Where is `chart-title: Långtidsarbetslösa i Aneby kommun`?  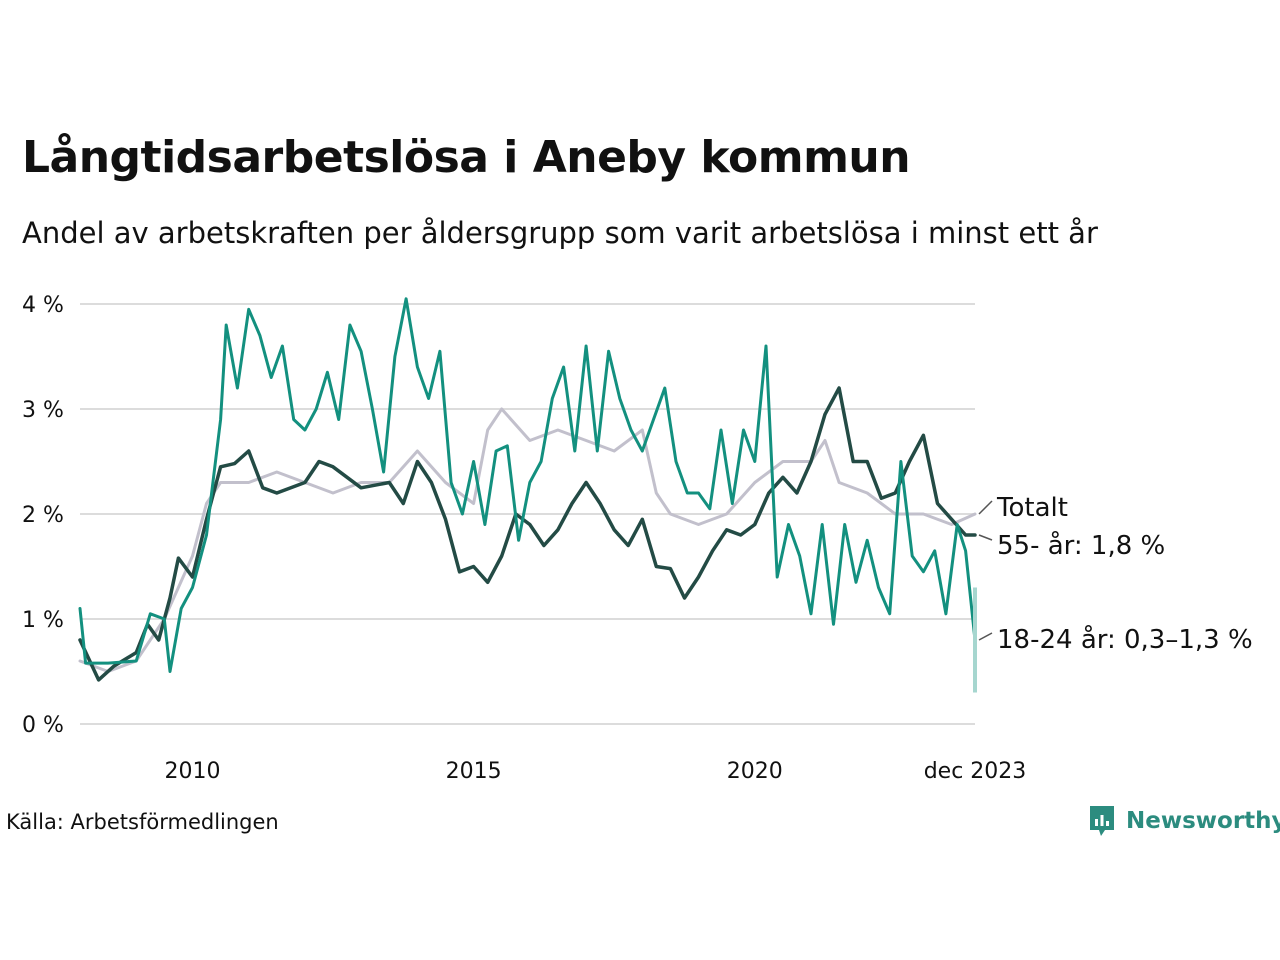
chart-title: Långtidsarbetslösa i Aneby kommun is located at coordinates (466, 157).